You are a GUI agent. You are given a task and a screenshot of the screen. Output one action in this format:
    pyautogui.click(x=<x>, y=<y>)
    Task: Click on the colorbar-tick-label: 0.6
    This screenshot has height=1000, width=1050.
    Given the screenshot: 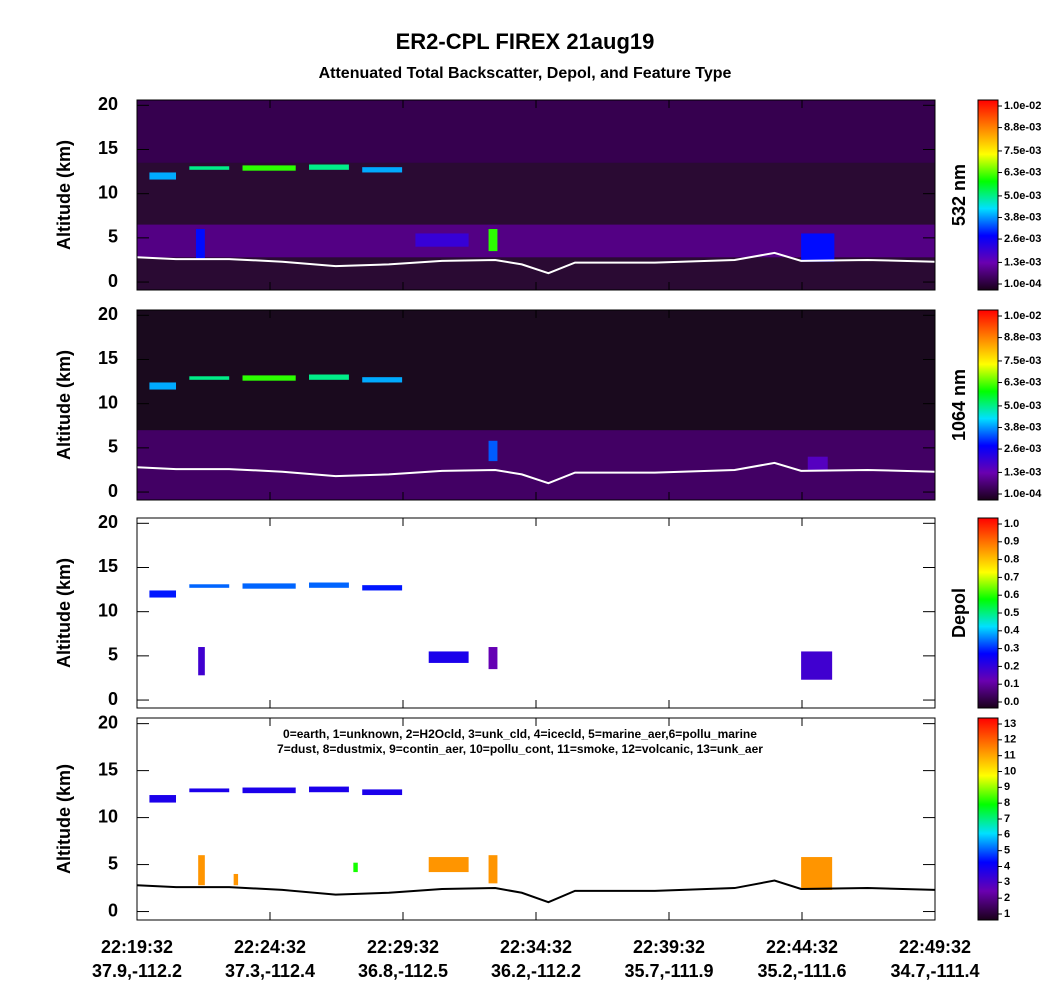 What is the action you would take?
    pyautogui.click(x=1011, y=595)
    